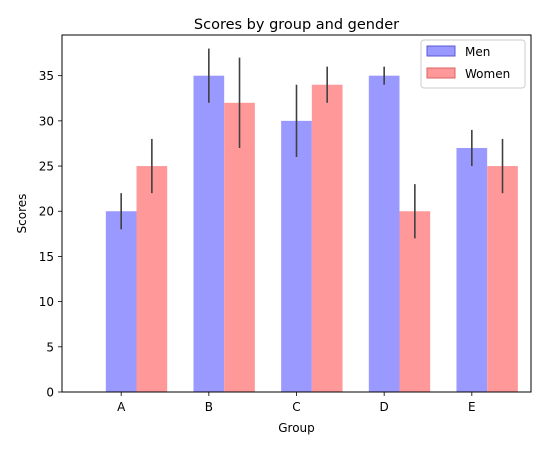 The image size is (550, 450). I want to click on bar-women-b, so click(239, 247).